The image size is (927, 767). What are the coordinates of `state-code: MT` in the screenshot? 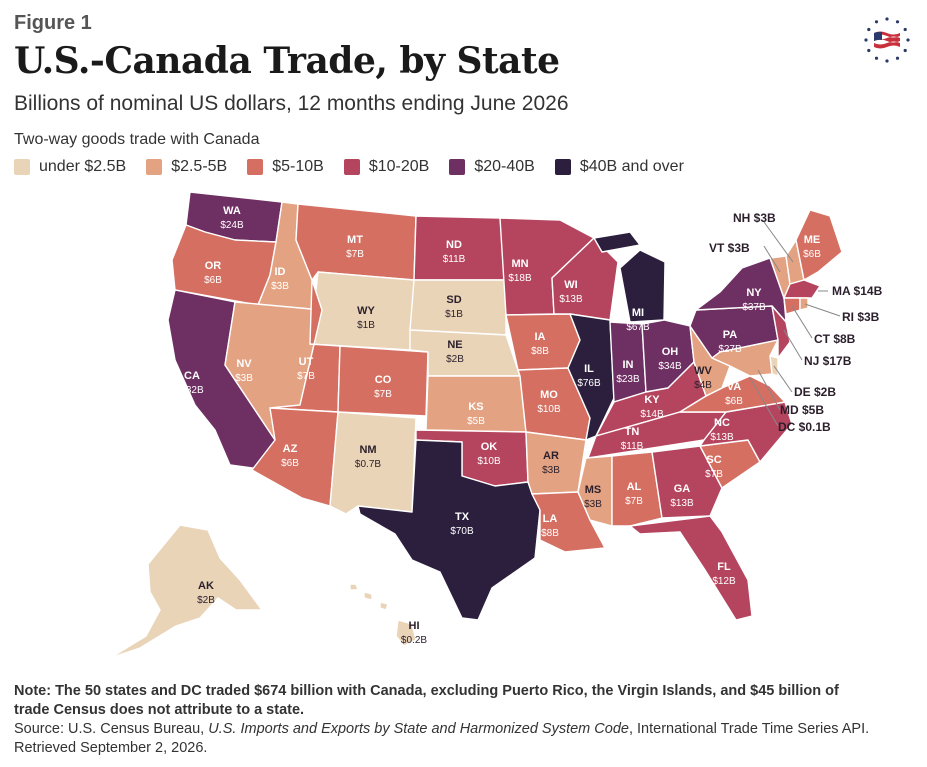 It's located at (355, 240).